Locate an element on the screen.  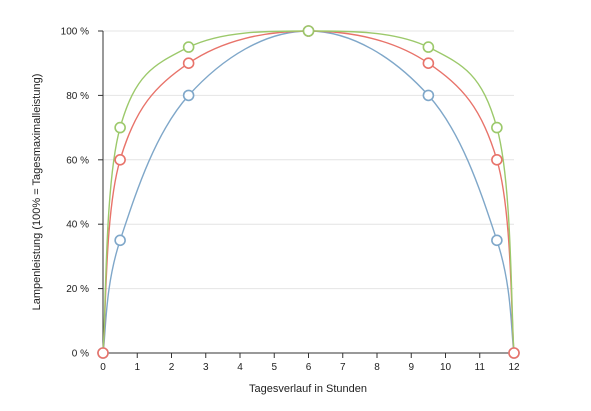
x-tick-label: 5 is located at coordinates (274, 367).